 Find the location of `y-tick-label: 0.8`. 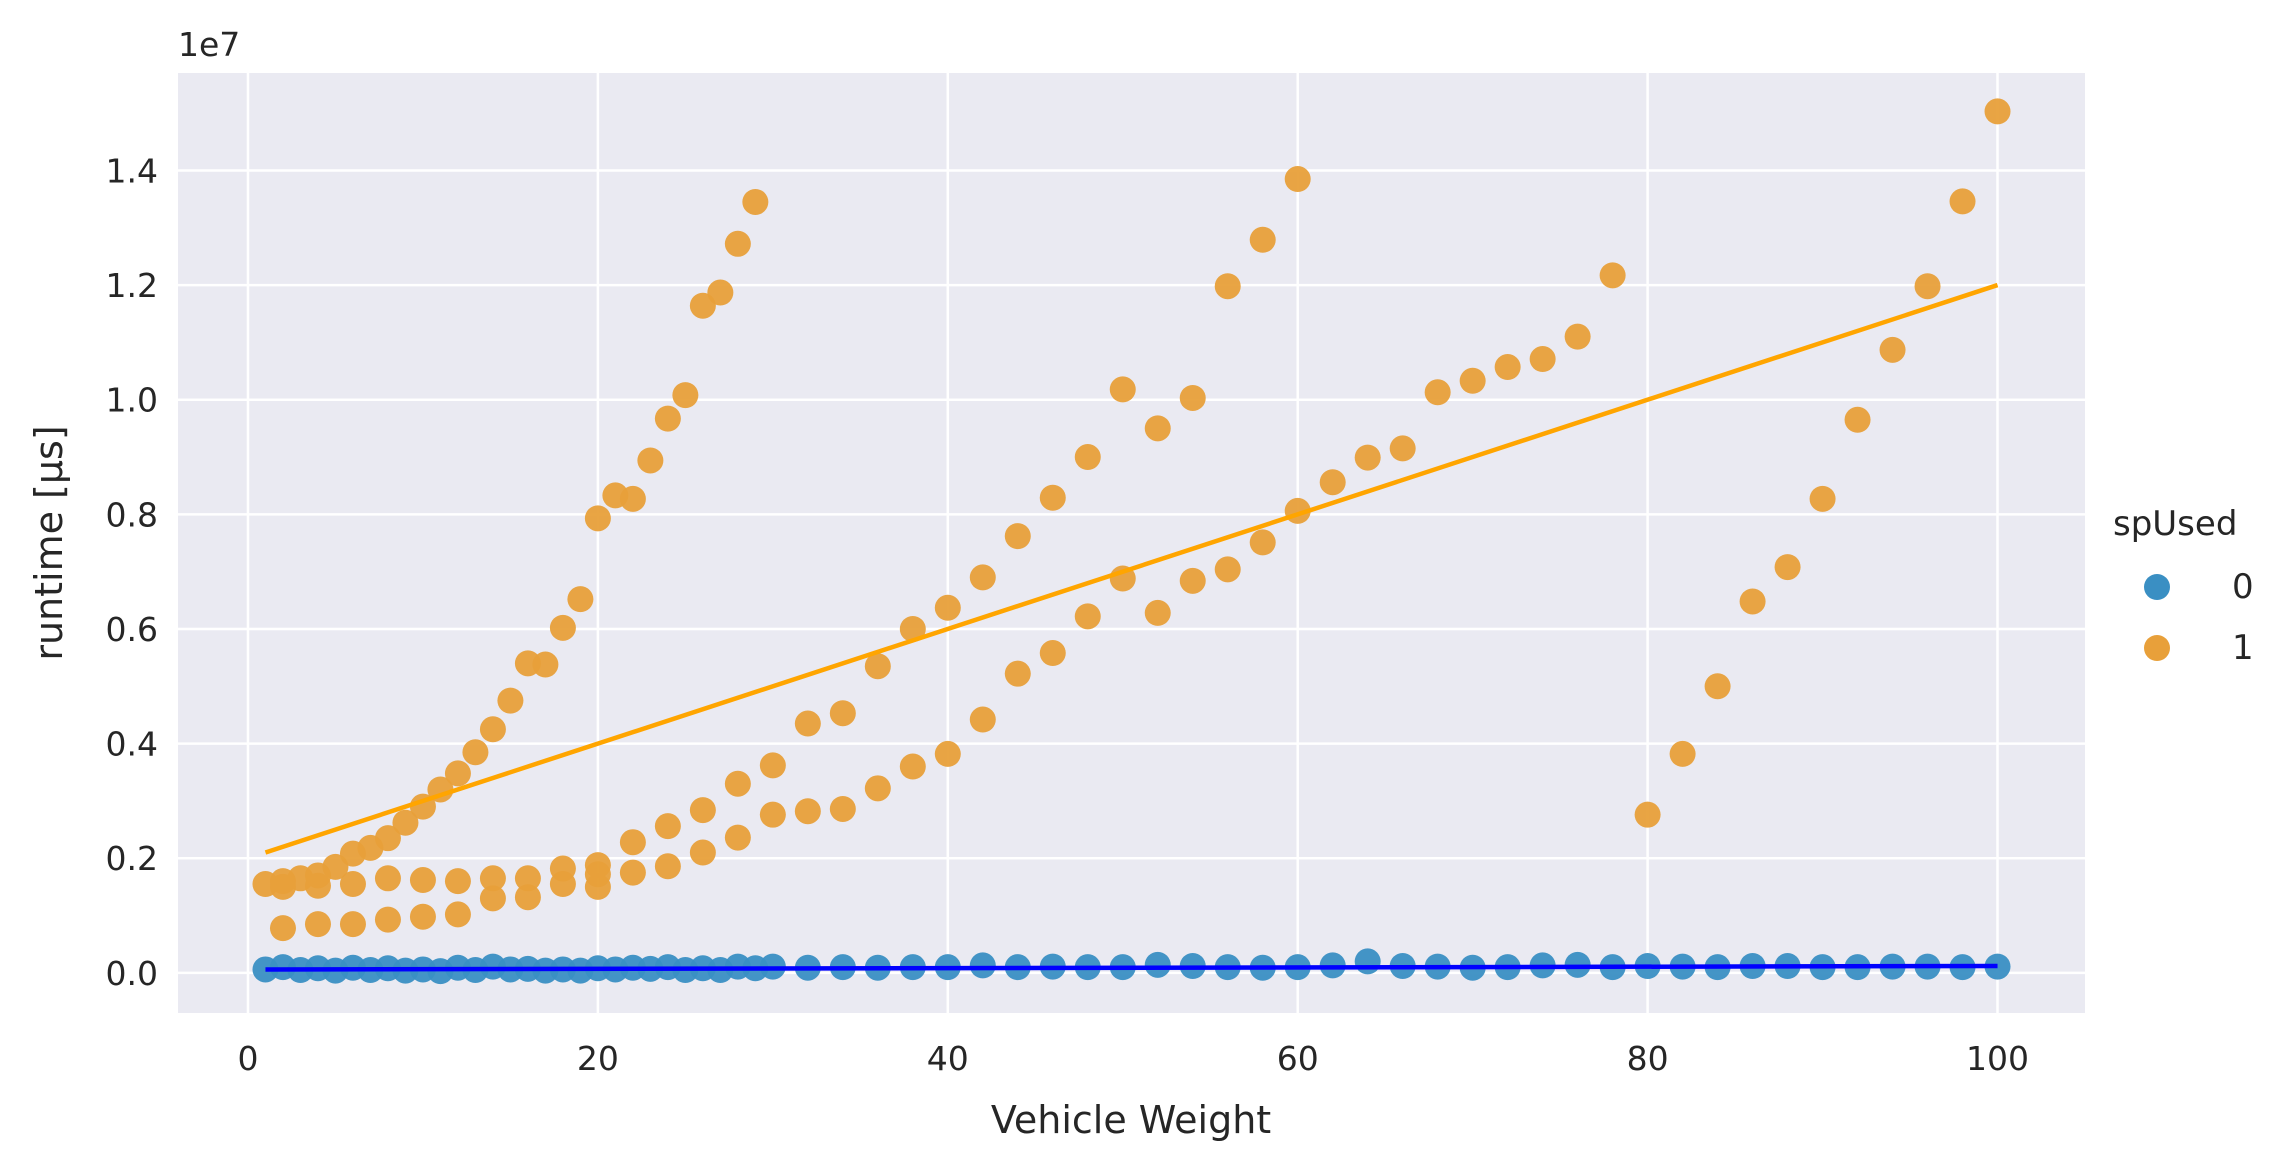

y-tick-label: 0.8 is located at coordinates (132, 514).